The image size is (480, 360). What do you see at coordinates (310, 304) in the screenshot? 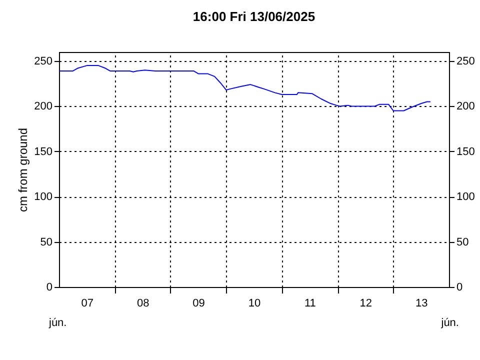
I see `x-tick-label: 11` at bounding box center [310, 304].